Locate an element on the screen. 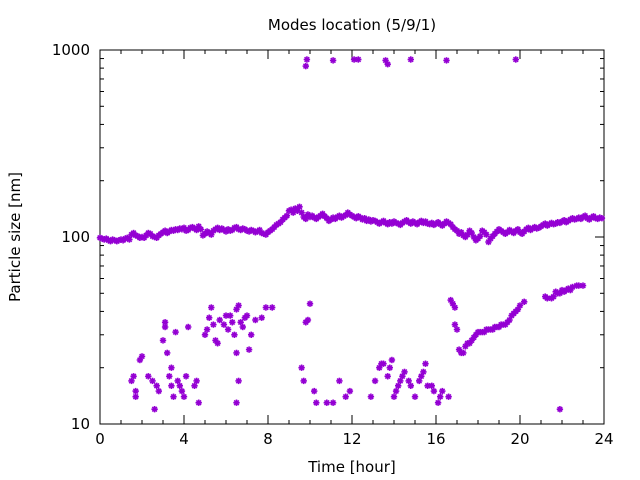 The image size is (640, 480). y-tick-label: 1000 is located at coordinates (71, 50).